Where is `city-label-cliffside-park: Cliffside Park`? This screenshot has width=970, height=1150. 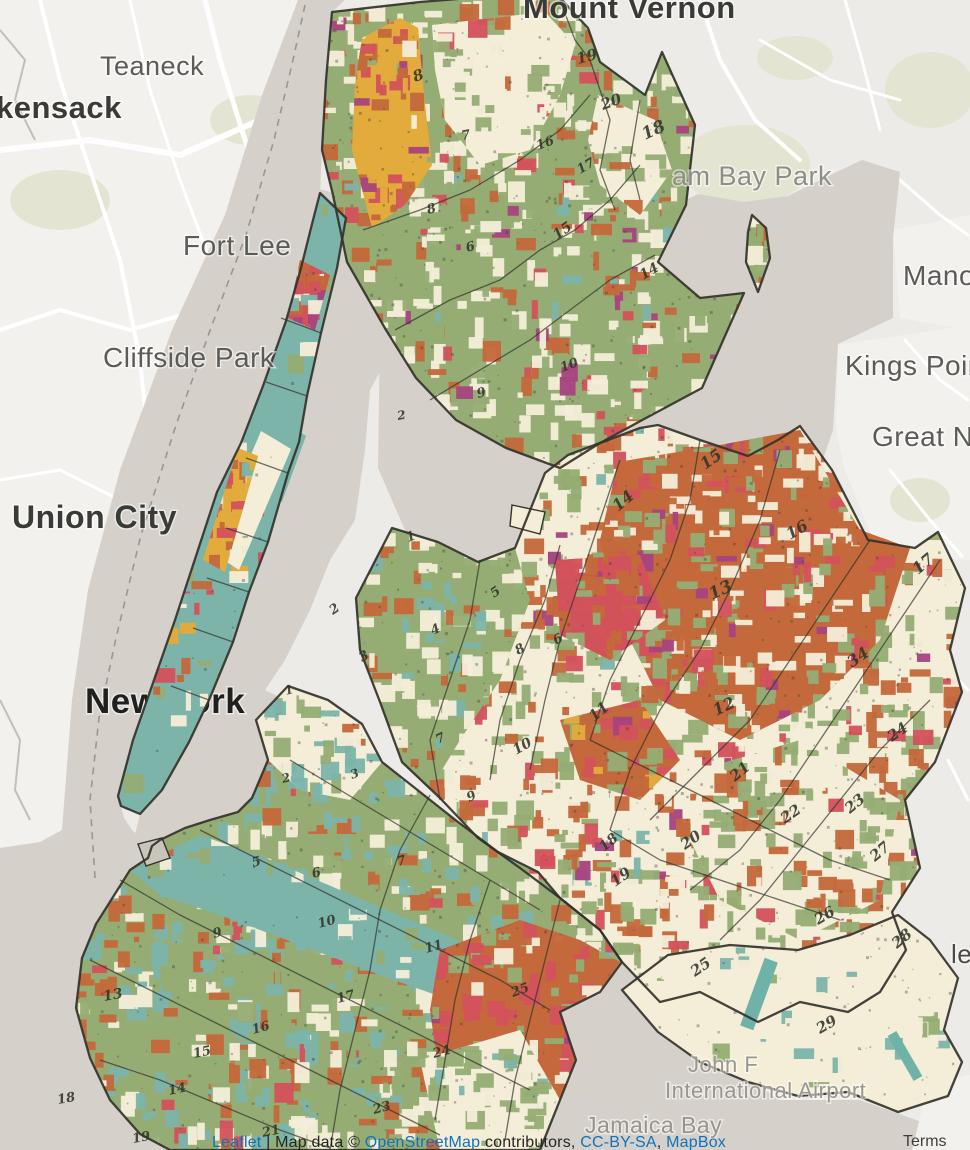
city-label-cliffside-park: Cliffside Park is located at coordinates (189, 357).